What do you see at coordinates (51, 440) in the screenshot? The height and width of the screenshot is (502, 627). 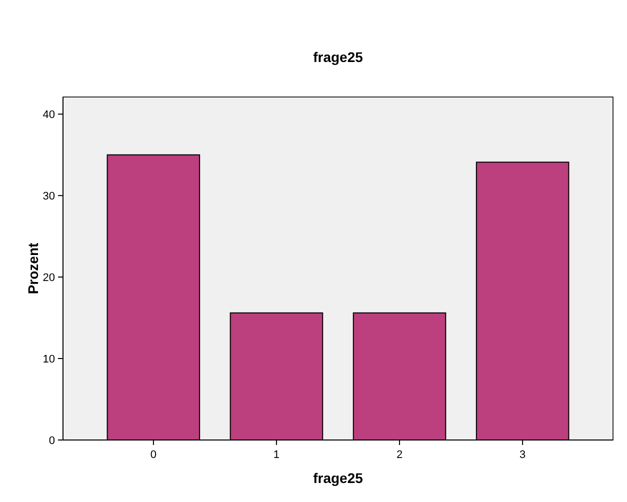 I see `y-tick-label: 0` at bounding box center [51, 440].